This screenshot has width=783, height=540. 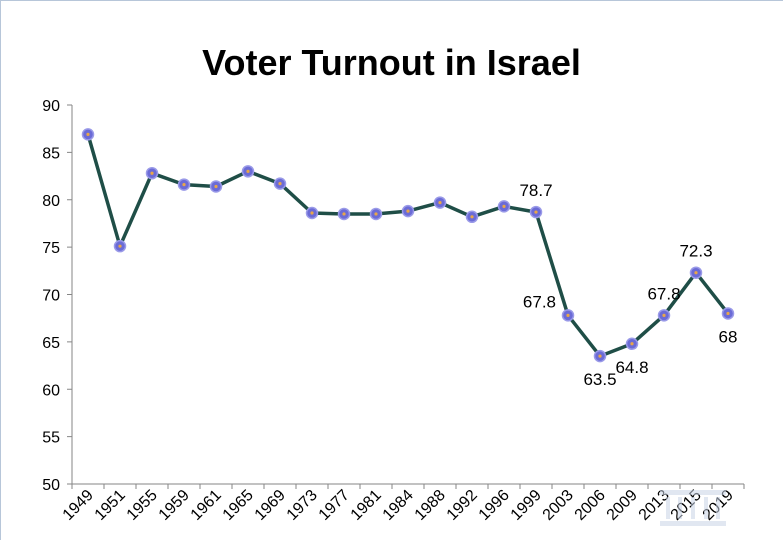 What do you see at coordinates (728, 336) in the screenshot?
I see `data-label: 68` at bounding box center [728, 336].